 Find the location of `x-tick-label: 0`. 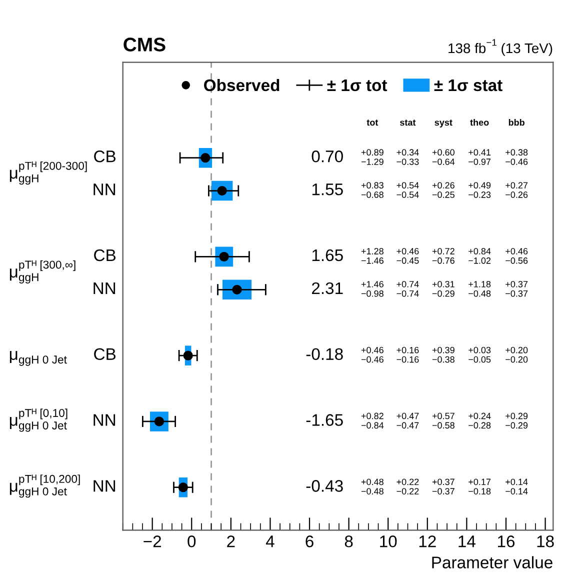

x-tick-label: 0 is located at coordinates (192, 542).